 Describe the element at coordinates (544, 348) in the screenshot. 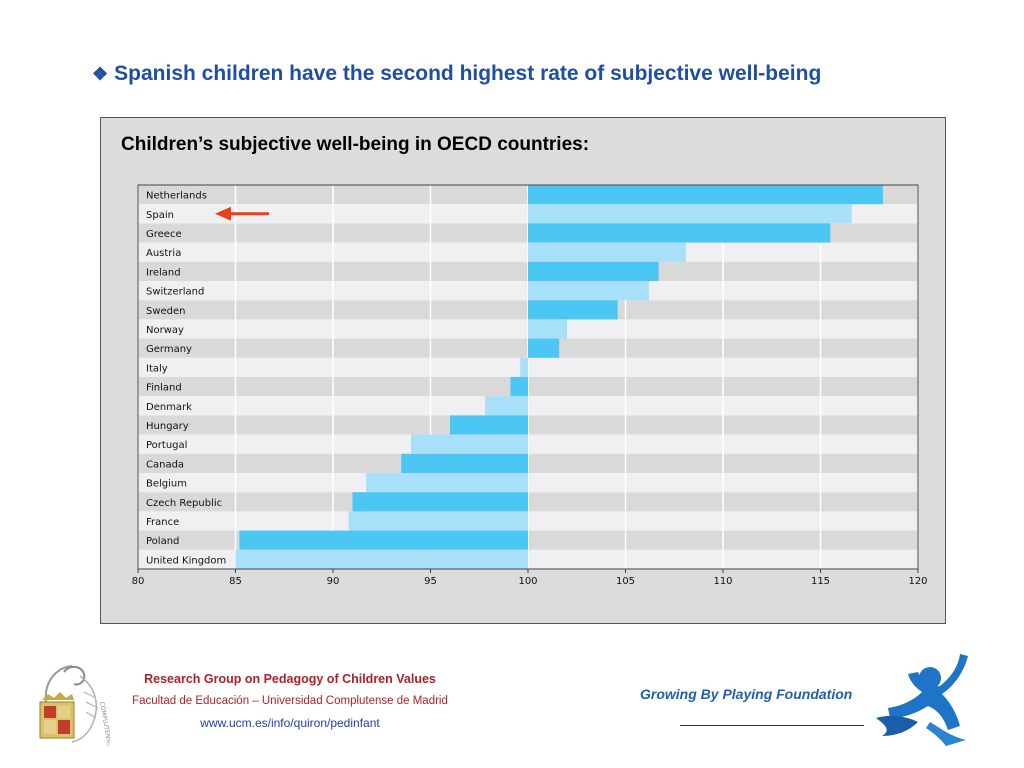

I see `bar-germany` at that location.